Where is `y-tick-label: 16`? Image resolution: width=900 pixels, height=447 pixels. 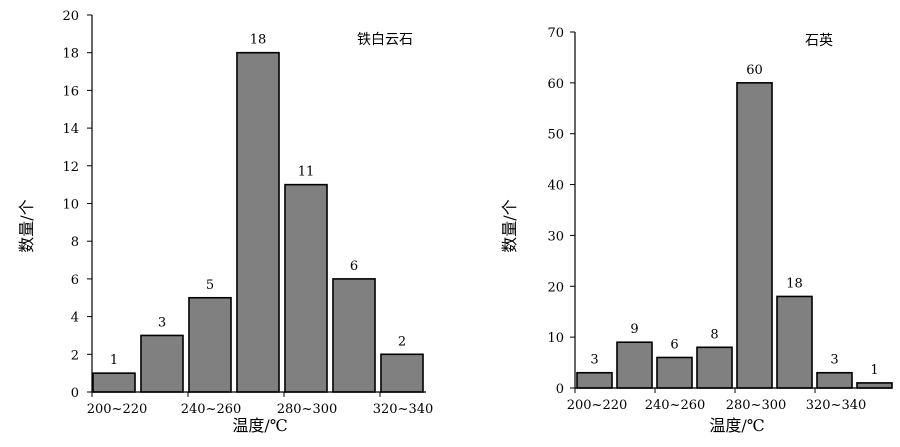 y-tick-label: 16 is located at coordinates (70, 91).